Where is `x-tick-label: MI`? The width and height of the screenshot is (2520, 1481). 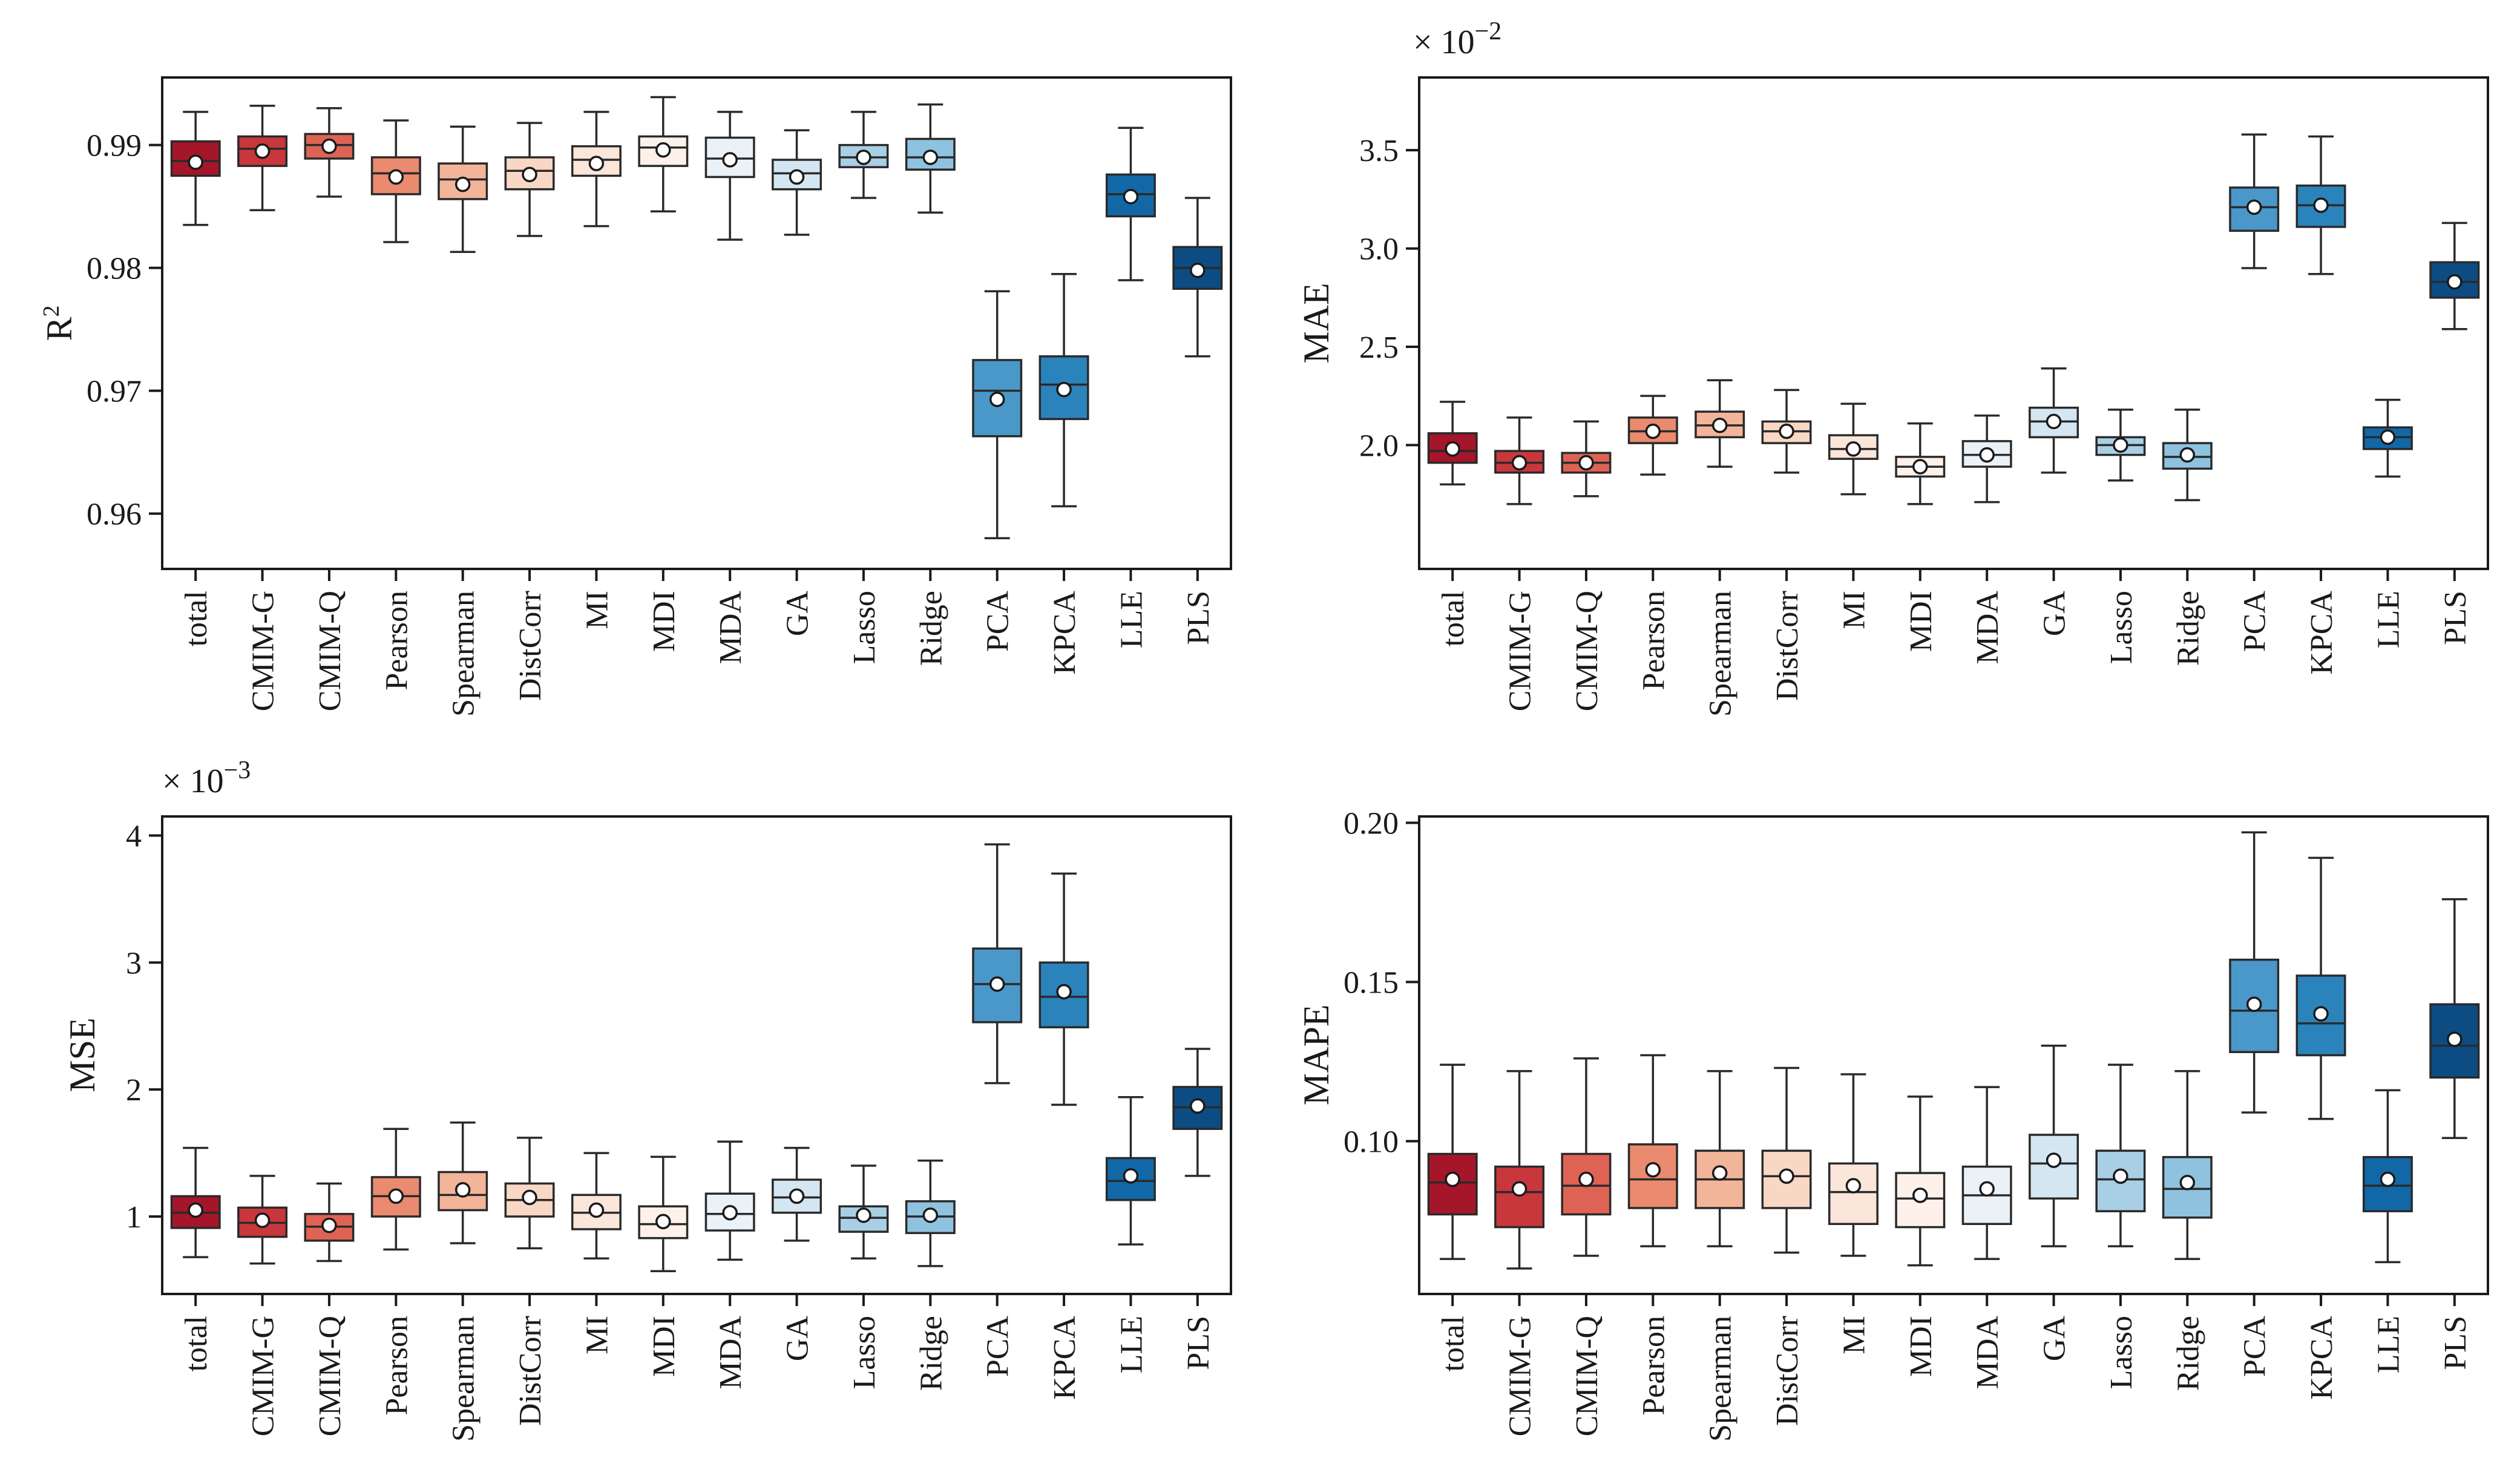 x-tick-label: MI is located at coordinates (1854, 610).